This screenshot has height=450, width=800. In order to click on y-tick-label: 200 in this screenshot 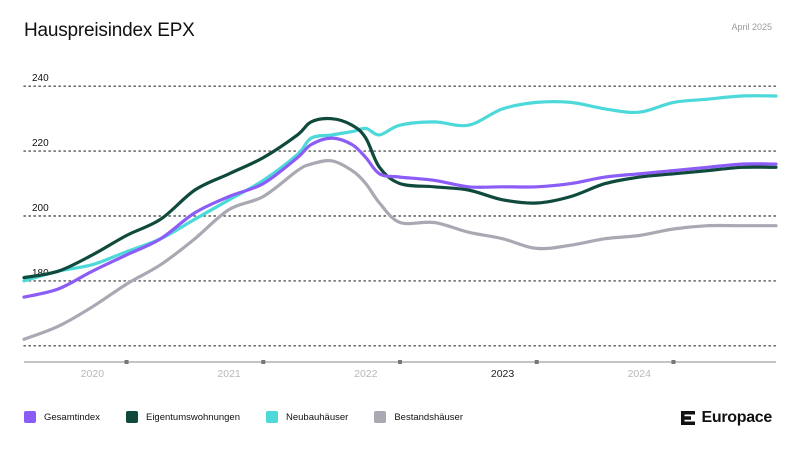, I will do `click(40, 208)`.